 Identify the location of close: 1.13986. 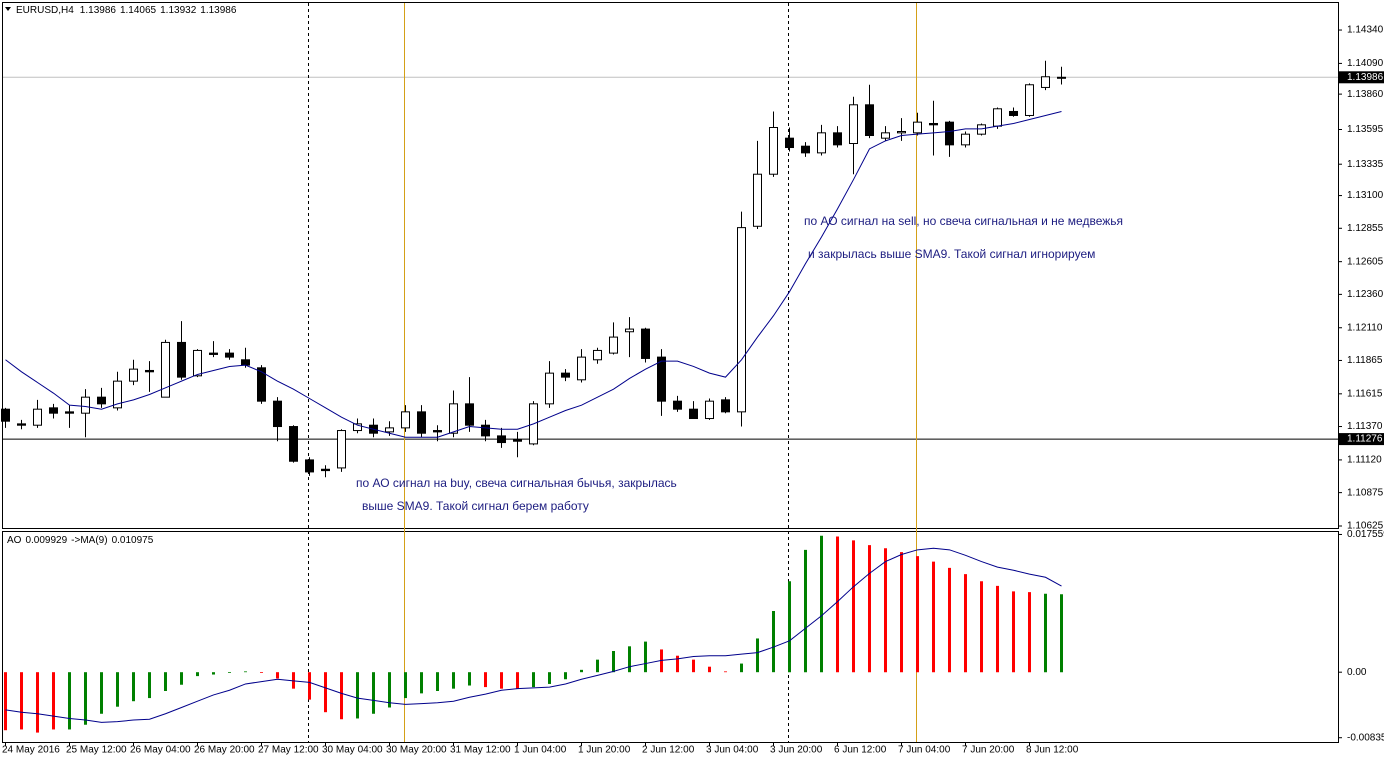
(218, 10).